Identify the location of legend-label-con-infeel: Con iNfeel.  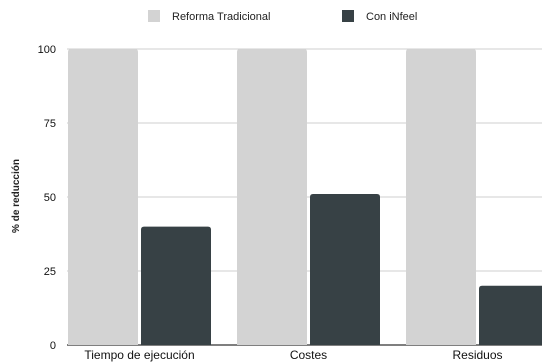
(391, 17).